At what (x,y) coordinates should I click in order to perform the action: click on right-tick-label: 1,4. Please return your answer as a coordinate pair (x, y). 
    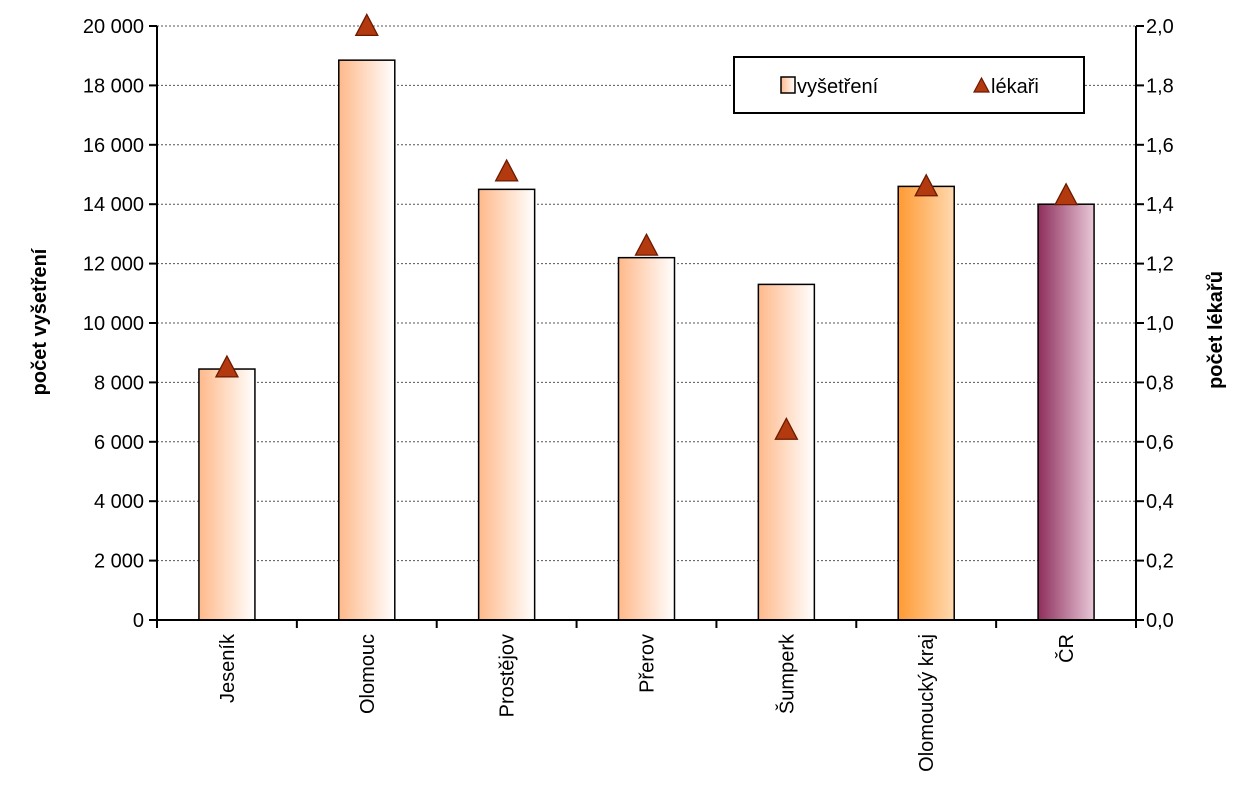
    Looking at the image, I should click on (1160, 205).